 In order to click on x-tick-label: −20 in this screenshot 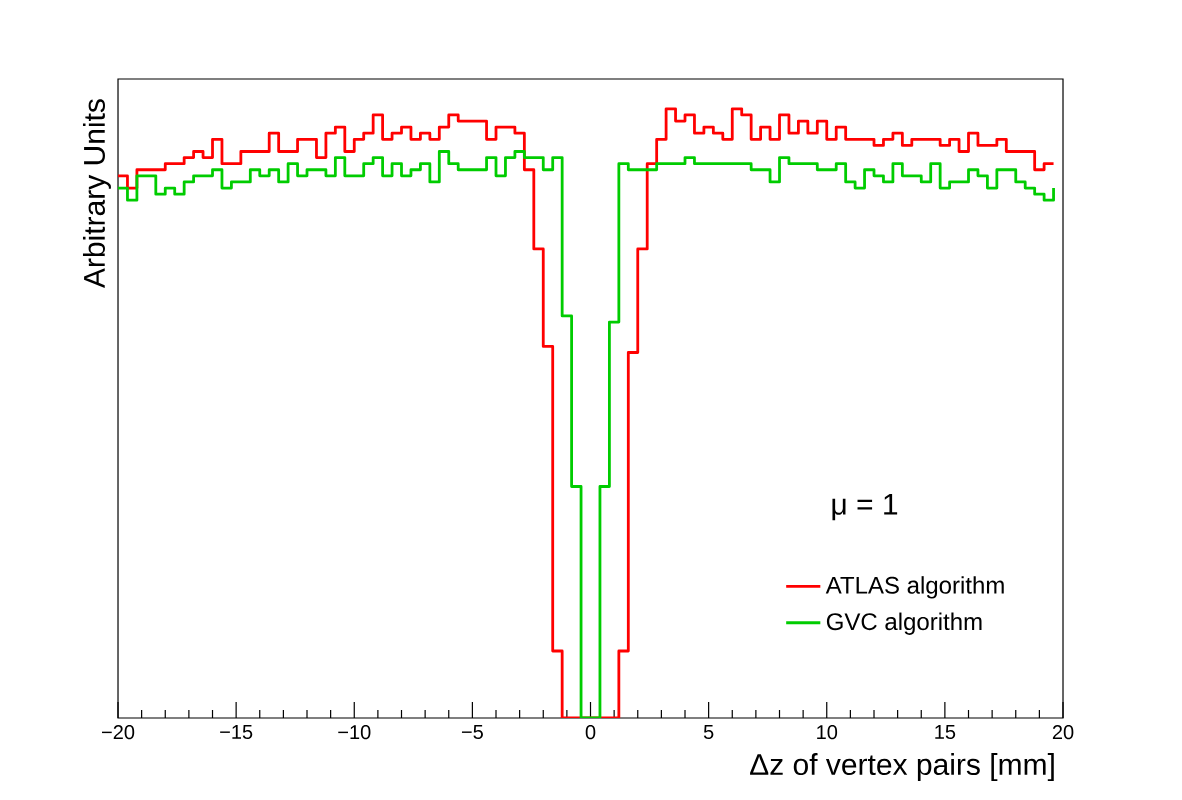, I will do `click(118, 732)`.